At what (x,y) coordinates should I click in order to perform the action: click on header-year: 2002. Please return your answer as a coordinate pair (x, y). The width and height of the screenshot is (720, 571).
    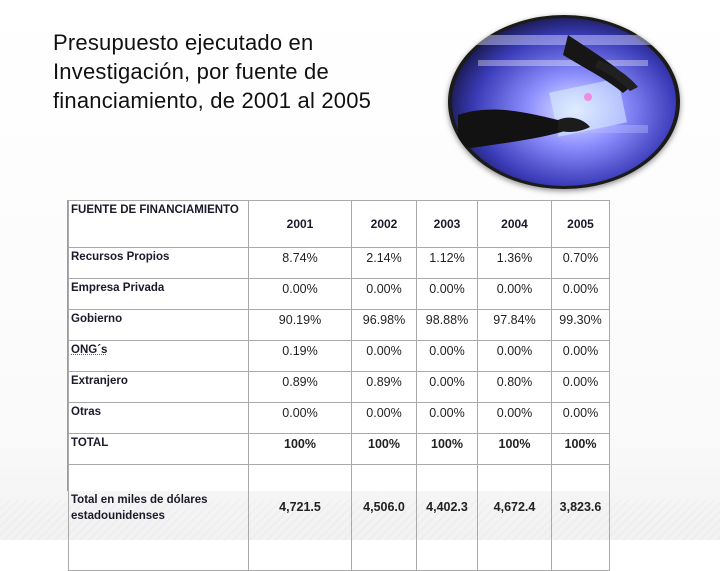
    Looking at the image, I should click on (384, 224).